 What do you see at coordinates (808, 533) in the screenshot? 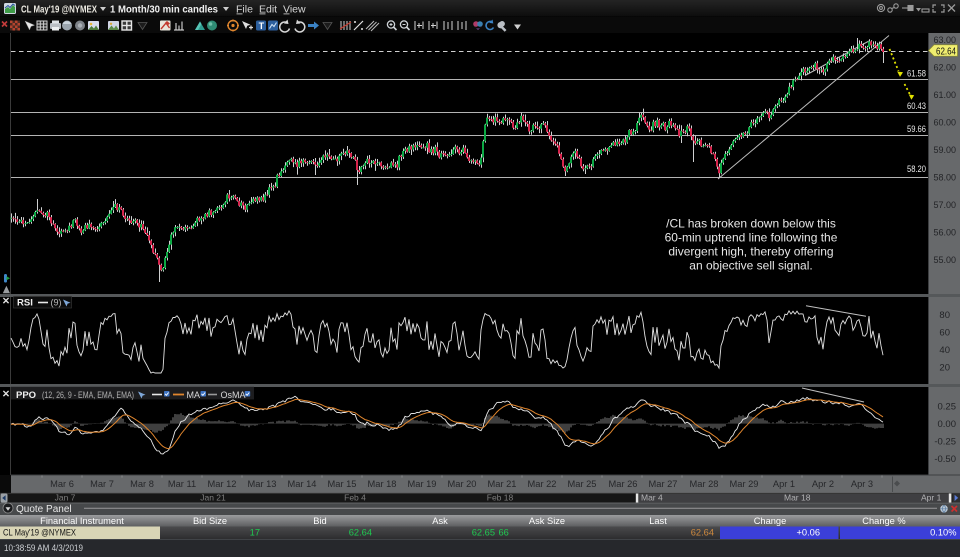
I see `svg-text: +0.06` at bounding box center [808, 533].